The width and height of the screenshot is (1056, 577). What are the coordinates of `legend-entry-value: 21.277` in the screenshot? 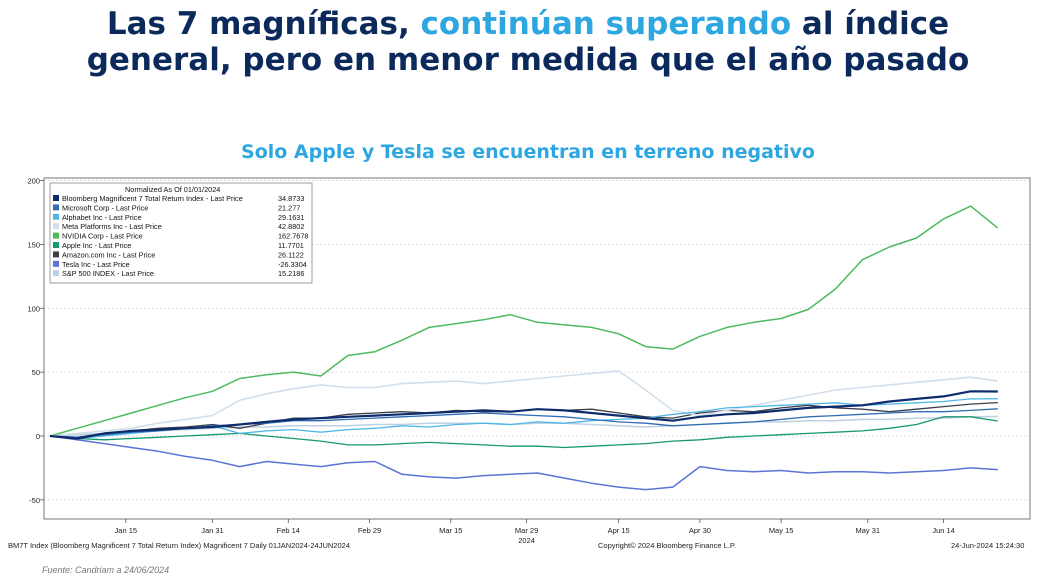 It's located at (289, 207).